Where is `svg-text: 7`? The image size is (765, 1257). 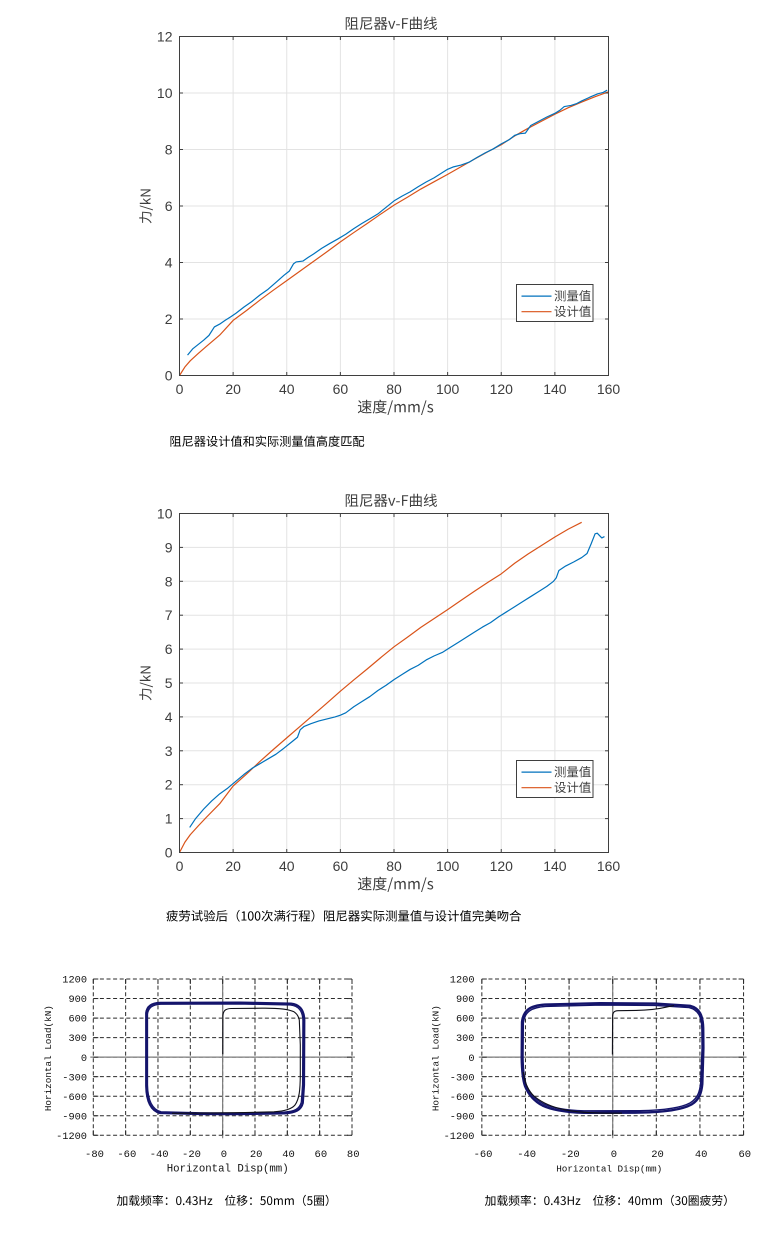
svg-text: 7 is located at coordinates (169, 615).